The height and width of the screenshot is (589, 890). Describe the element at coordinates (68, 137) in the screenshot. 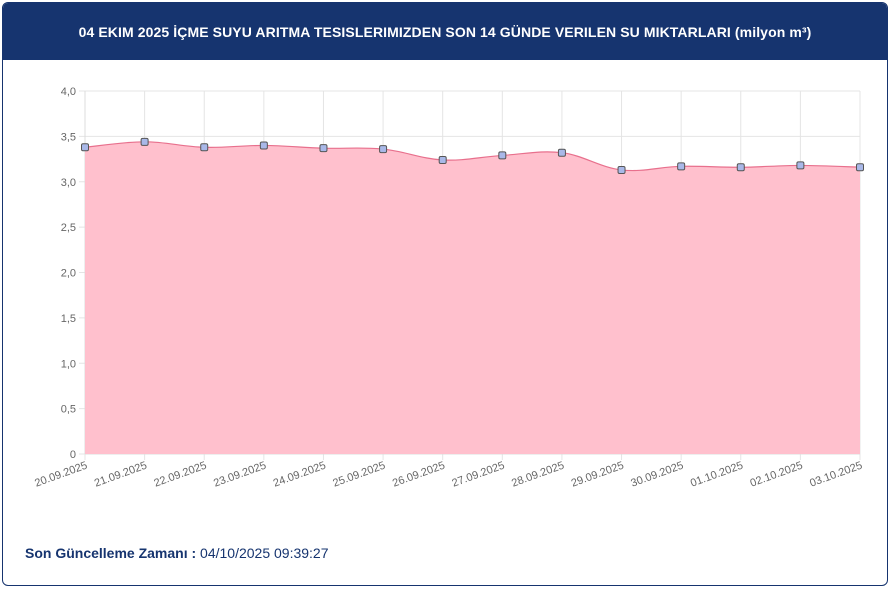

I see `y-tick-label: 3,5` at that location.